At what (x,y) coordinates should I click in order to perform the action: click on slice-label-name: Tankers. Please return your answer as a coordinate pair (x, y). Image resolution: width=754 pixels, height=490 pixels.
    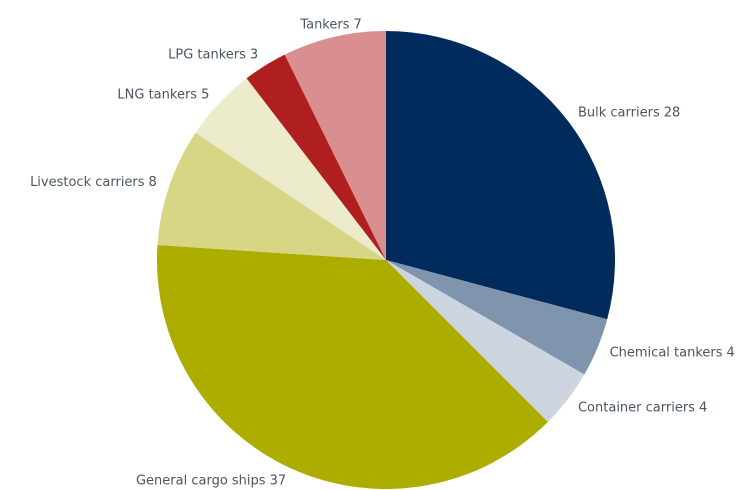
    Looking at the image, I should click on (324, 24).